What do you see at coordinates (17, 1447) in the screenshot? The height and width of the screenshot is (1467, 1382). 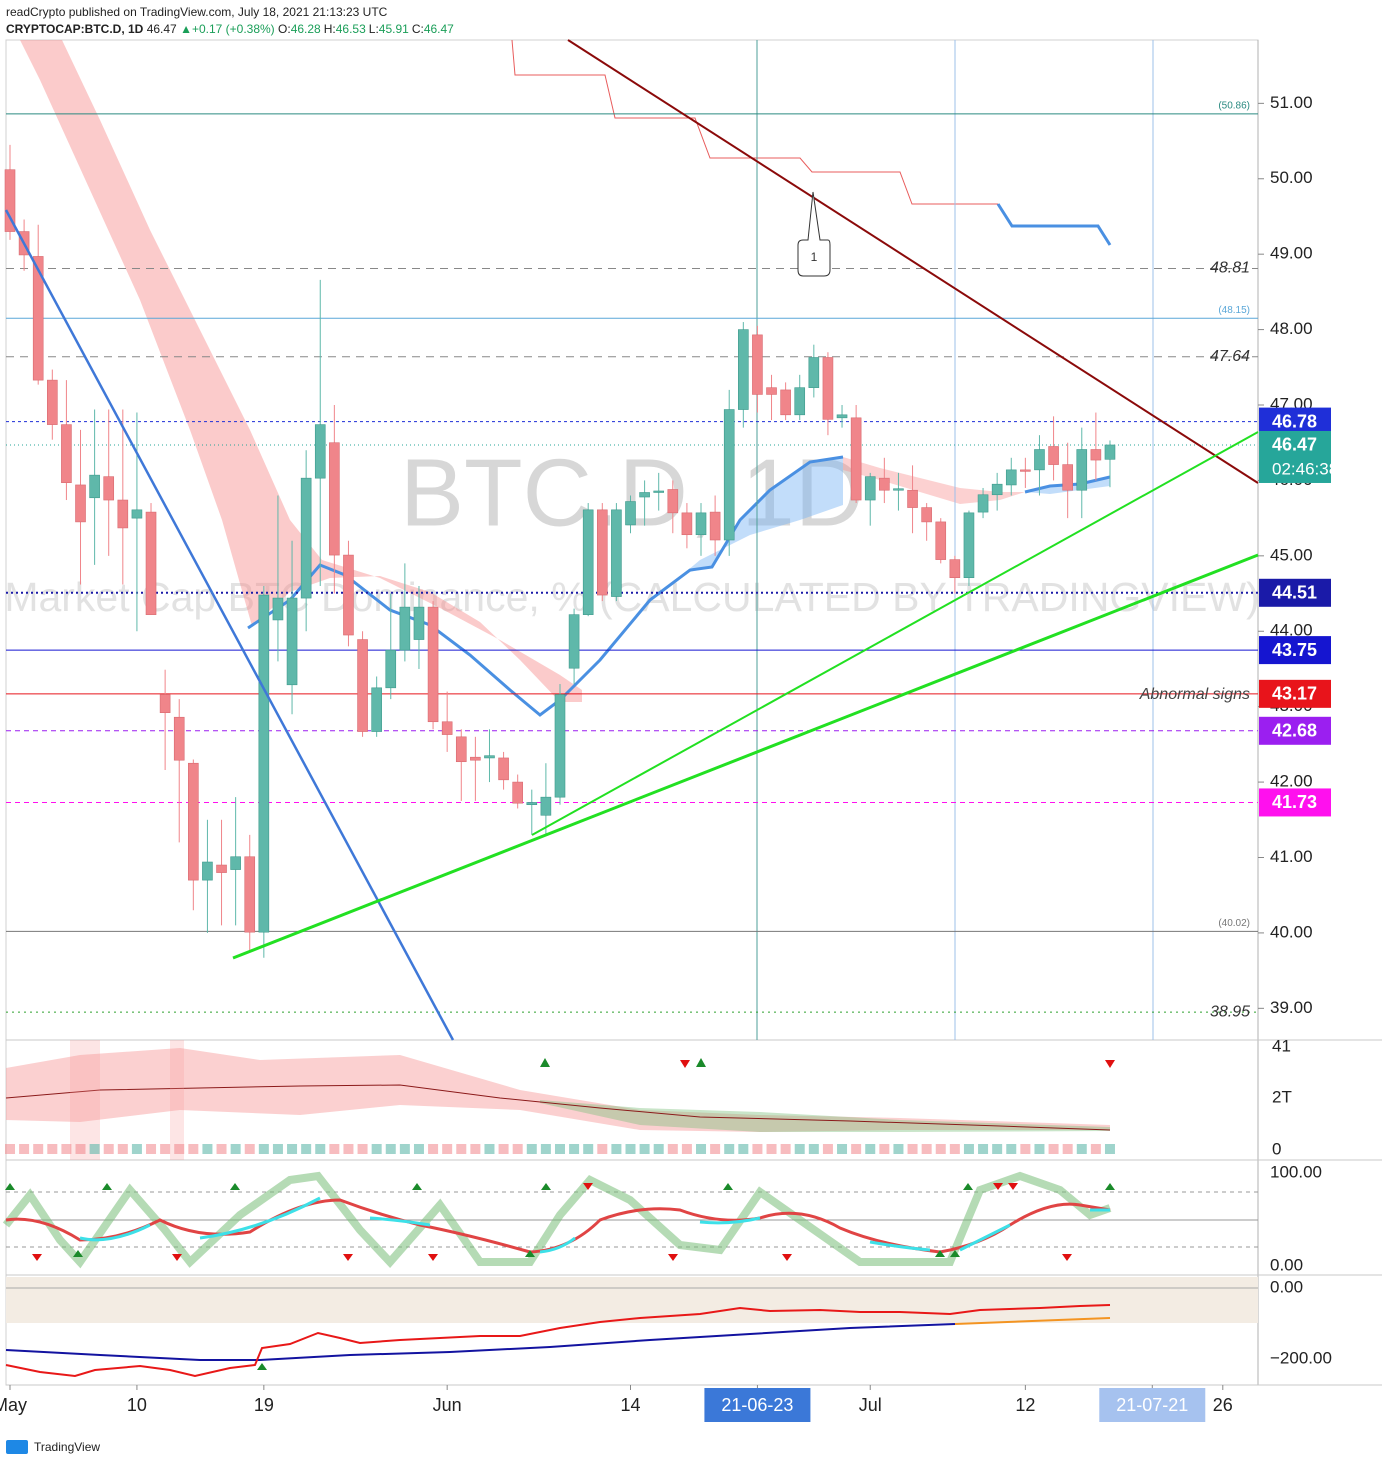 I see `footer-logo` at bounding box center [17, 1447].